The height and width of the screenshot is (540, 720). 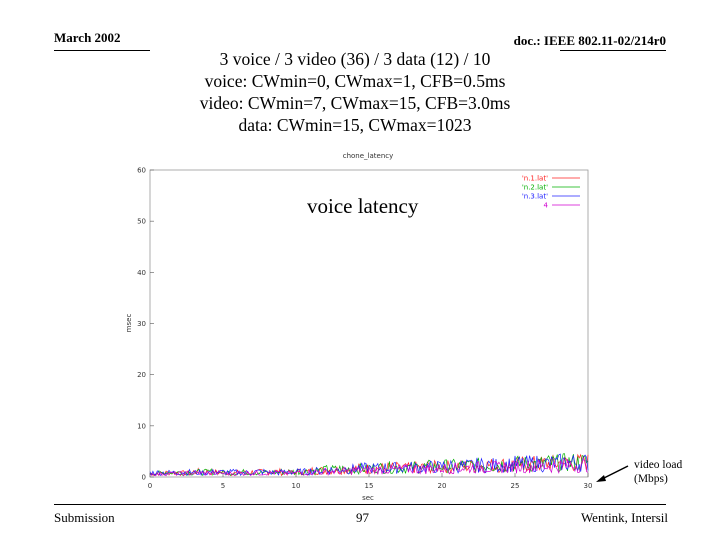 What do you see at coordinates (150, 486) in the screenshot?
I see `x-tick-label: 0` at bounding box center [150, 486].